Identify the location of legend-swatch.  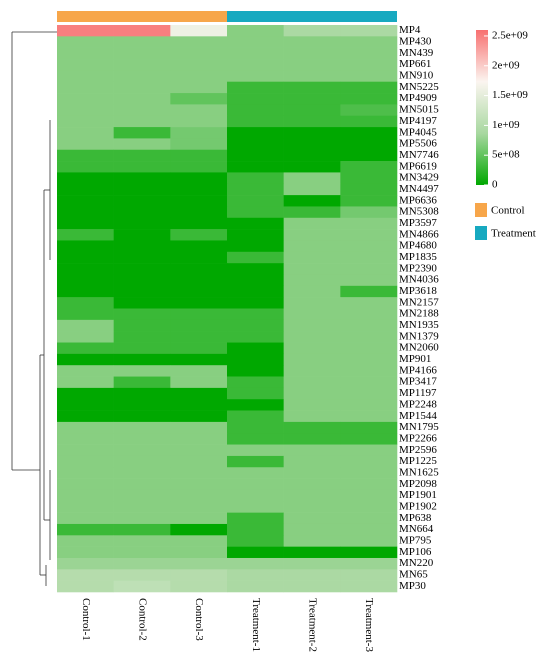
(481, 210).